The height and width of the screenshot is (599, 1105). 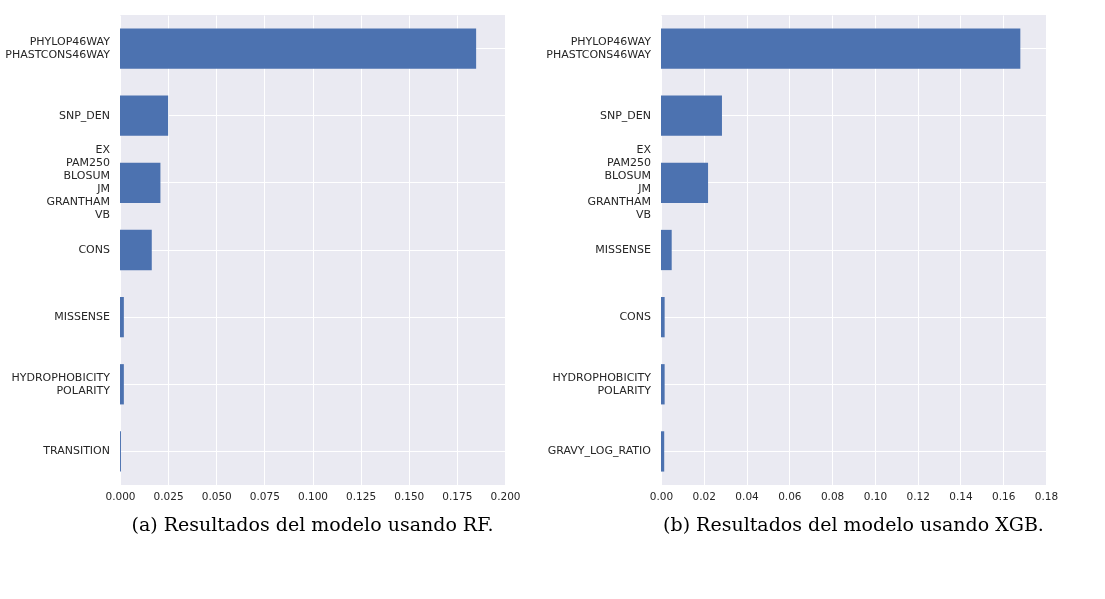 What do you see at coordinates (76, 451) in the screenshot?
I see `y-tick-label: TRANSITION` at bounding box center [76, 451].